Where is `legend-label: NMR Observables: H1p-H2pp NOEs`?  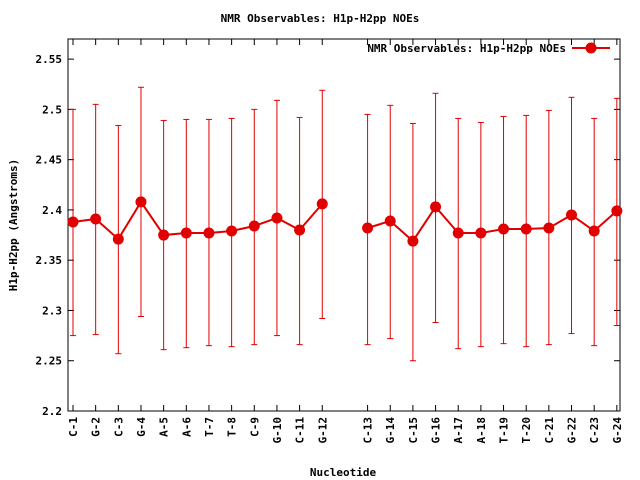
legend-label: NMR Observables: H1p-H2pp NOEs is located at coordinates (466, 48).